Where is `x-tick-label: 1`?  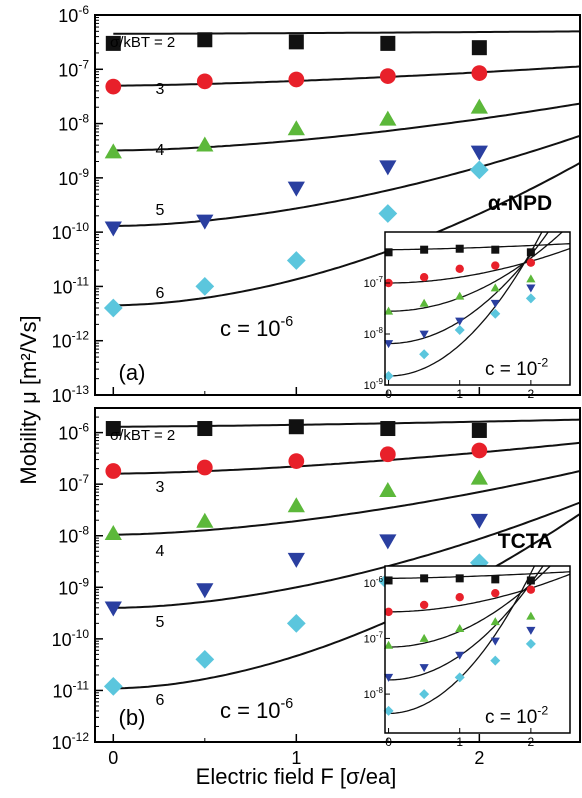
x-tick-label: 1 is located at coordinates (296, 758).